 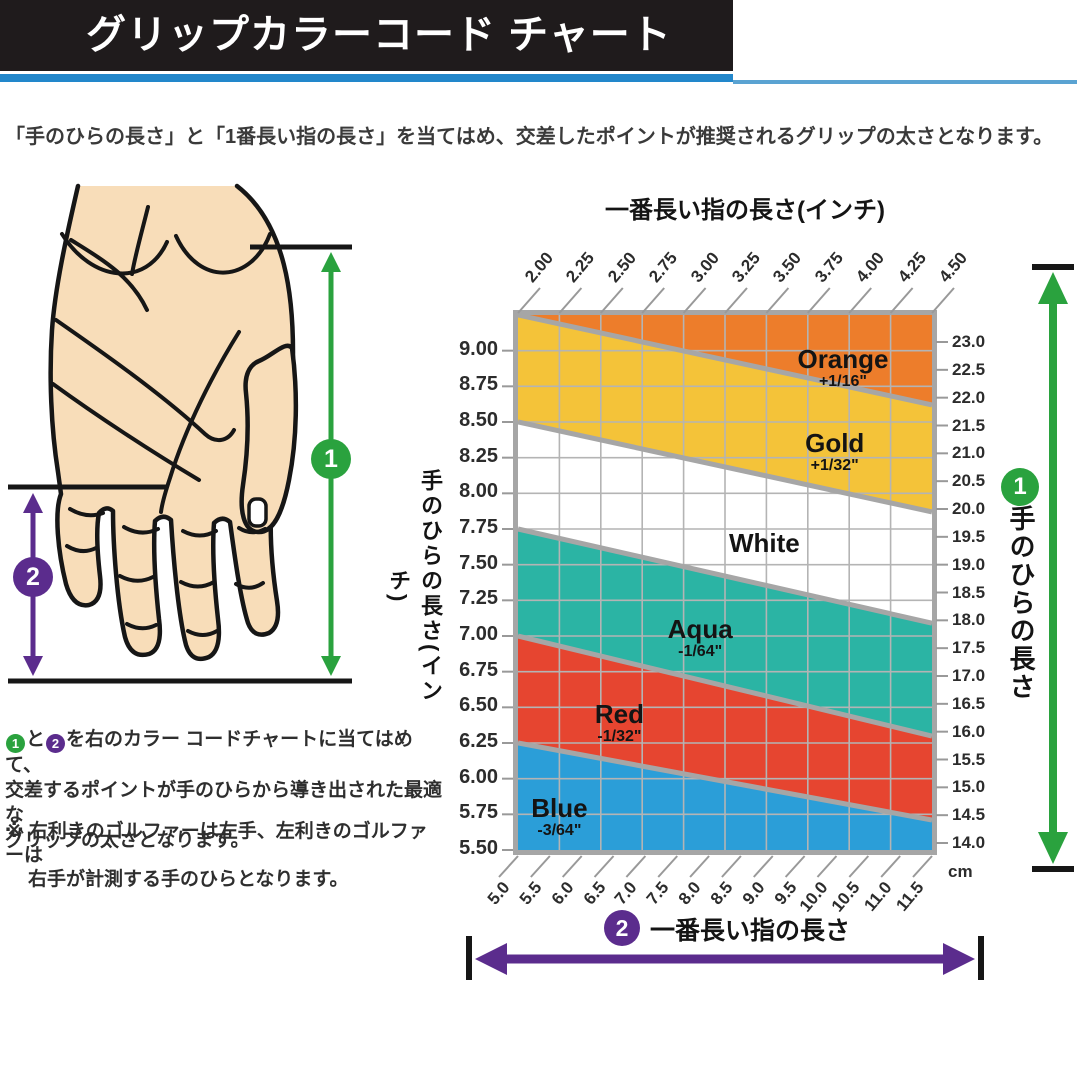 I want to click on palm-arrow-marker: 1, so click(x=1020, y=487).